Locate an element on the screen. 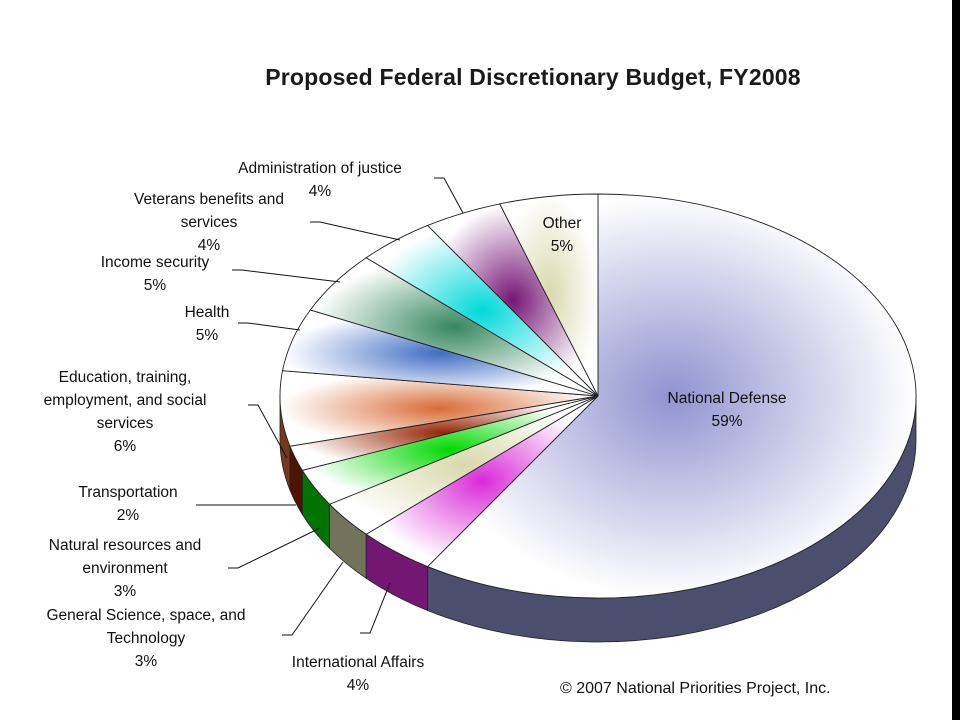 The width and height of the screenshot is (960, 720). leader-line-natural-resources-and-environment is located at coordinates (274, 548).